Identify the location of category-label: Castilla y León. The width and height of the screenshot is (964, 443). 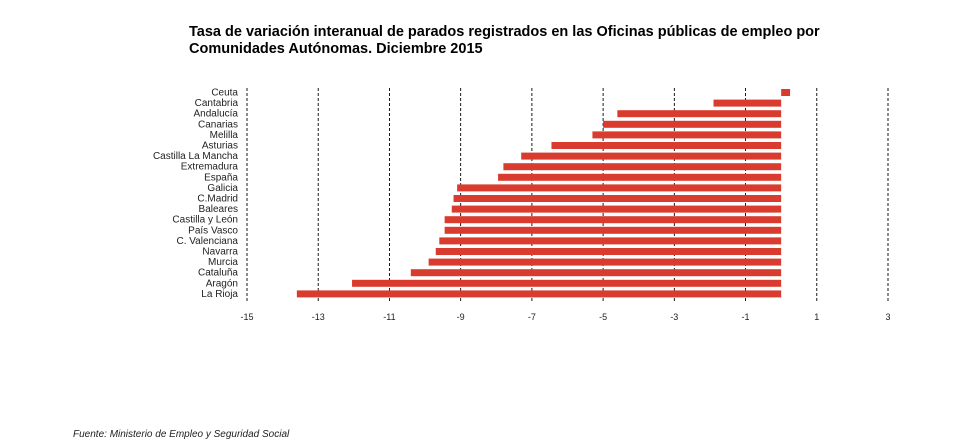
(205, 220).